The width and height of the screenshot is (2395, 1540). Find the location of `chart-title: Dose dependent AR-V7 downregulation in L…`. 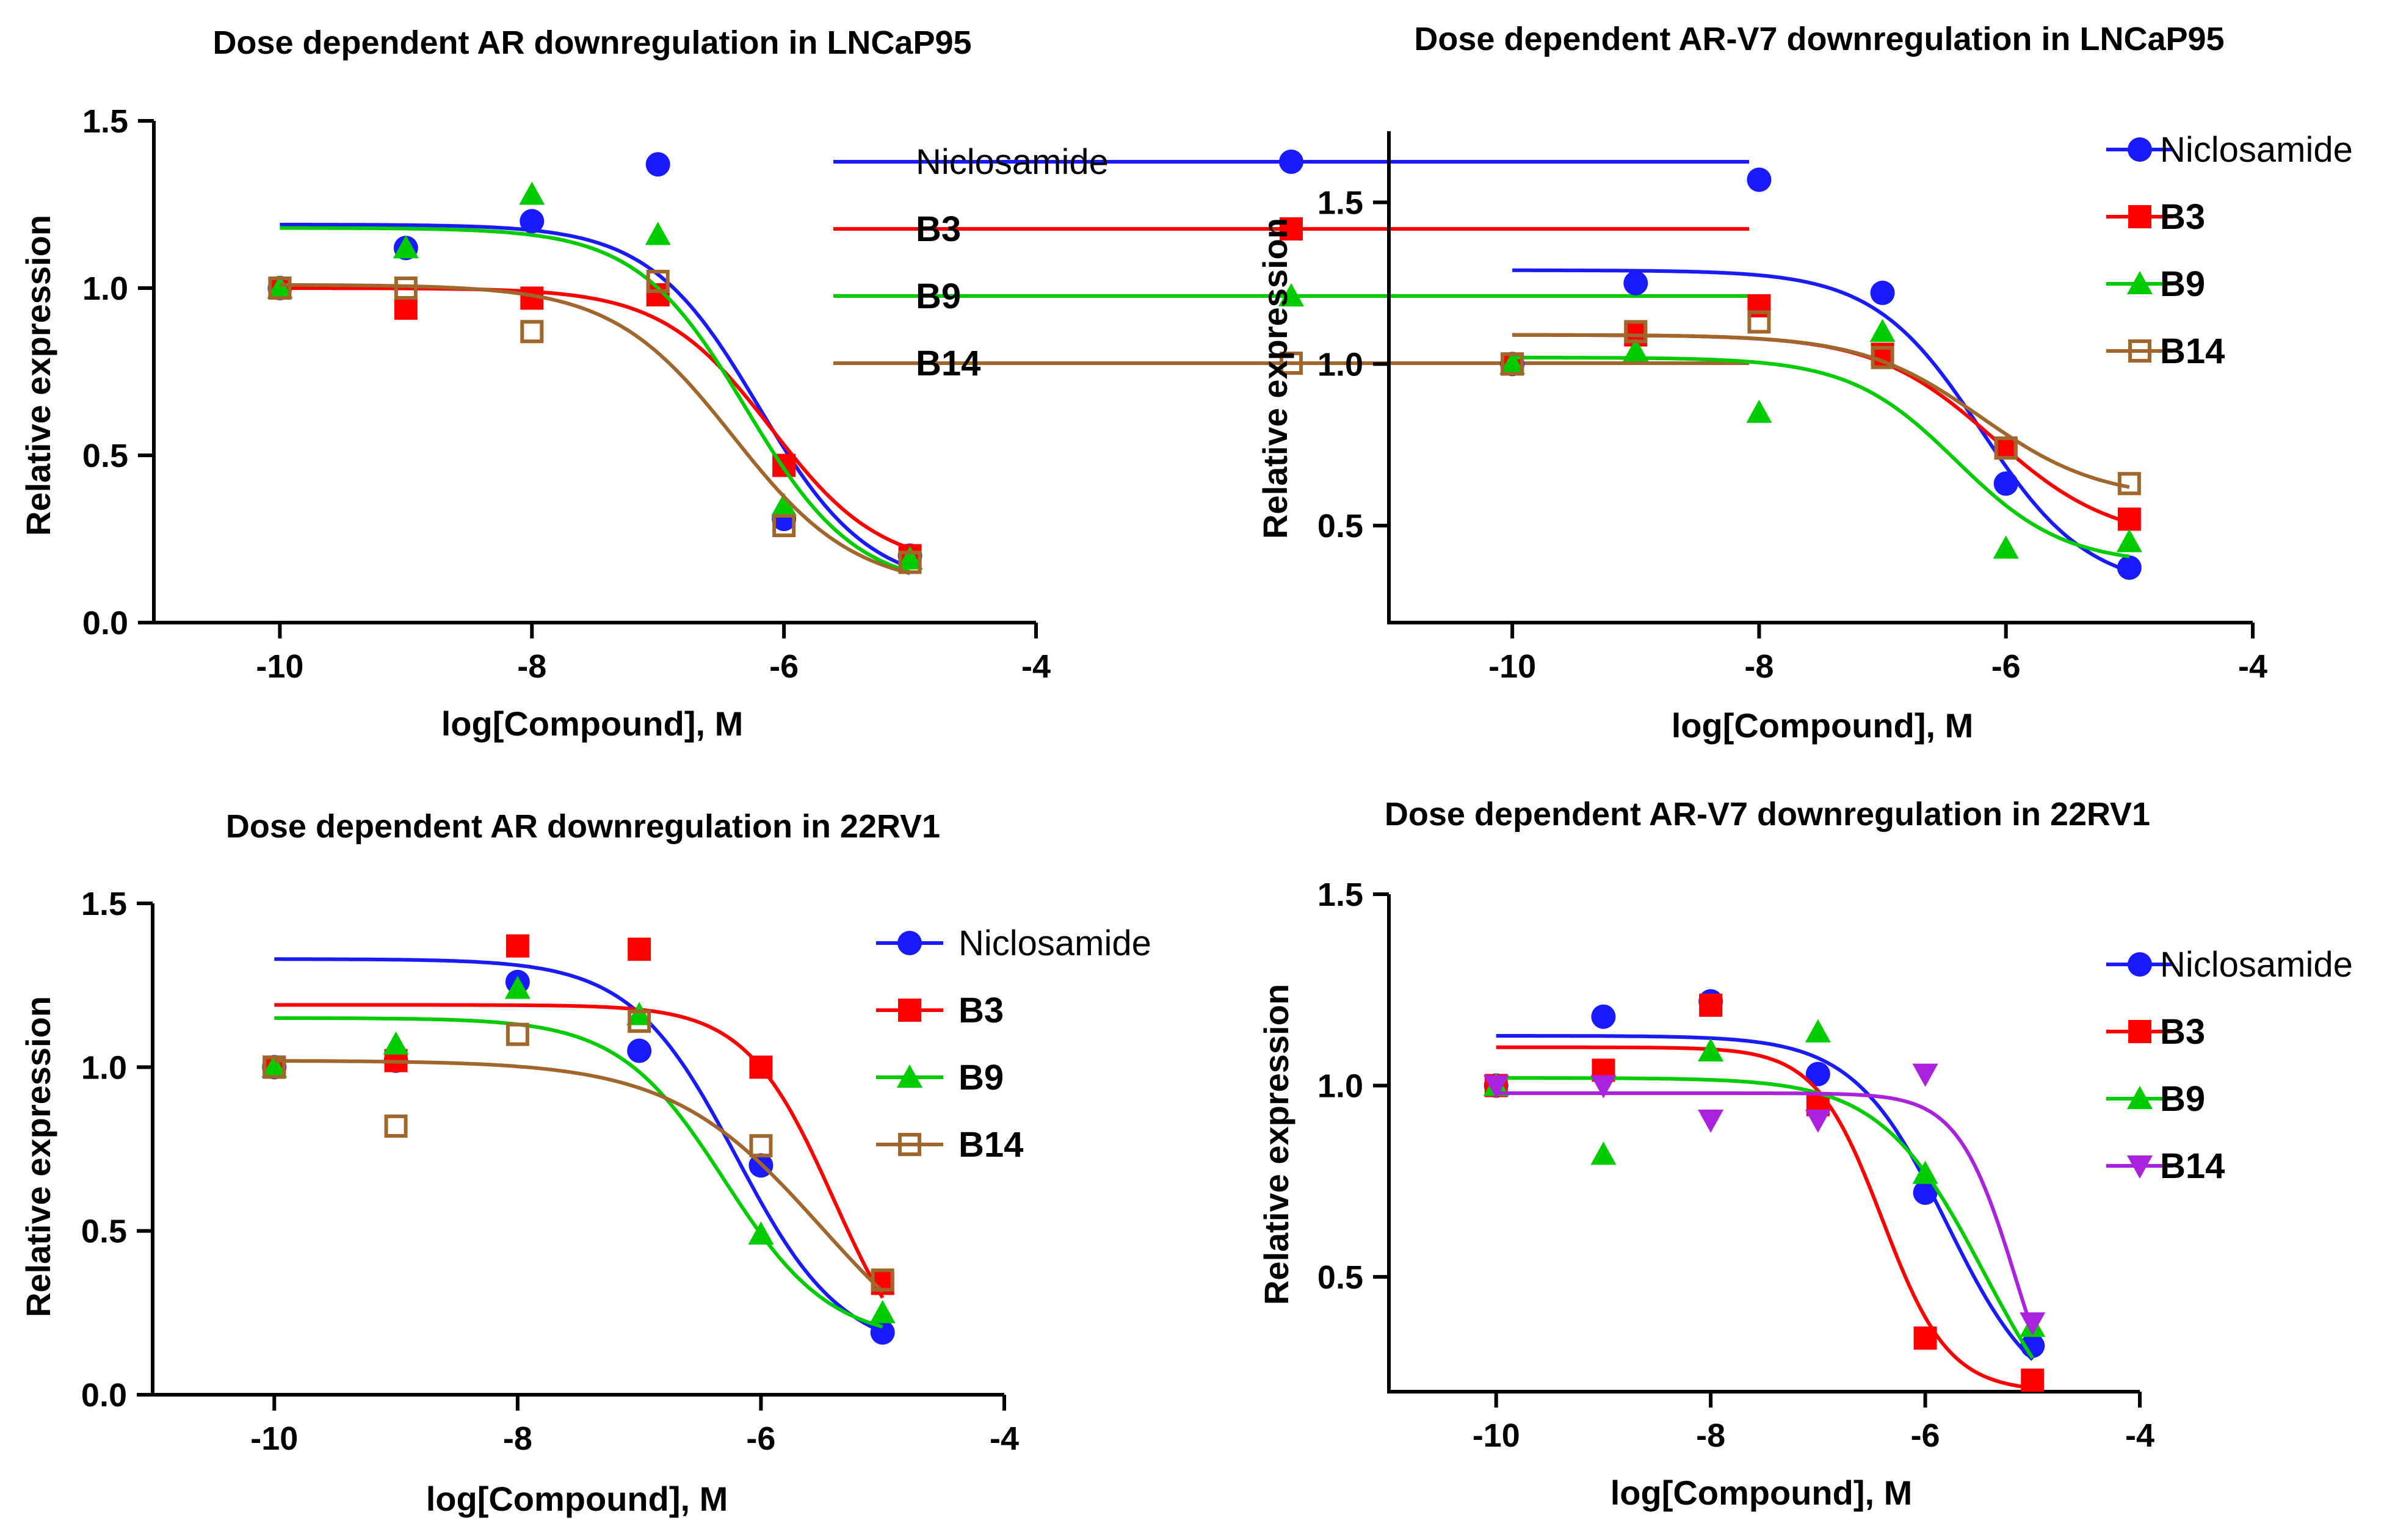

chart-title: Dose dependent AR-V7 downregulation in L… is located at coordinates (1819, 39).